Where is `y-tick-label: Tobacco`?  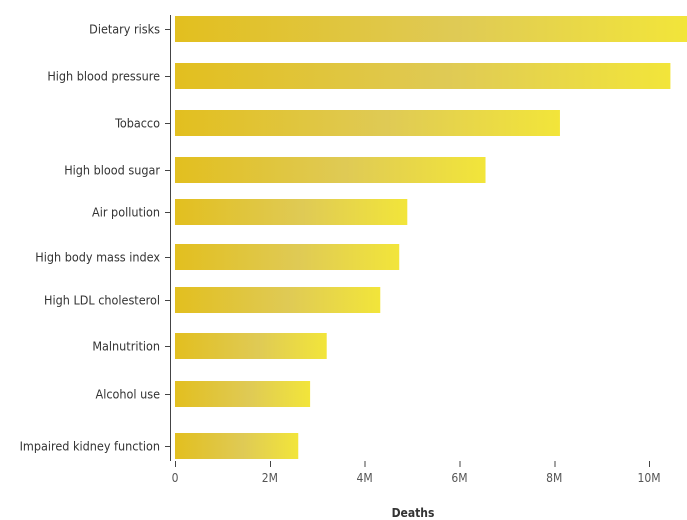 y-tick-label: Tobacco is located at coordinates (137, 123).